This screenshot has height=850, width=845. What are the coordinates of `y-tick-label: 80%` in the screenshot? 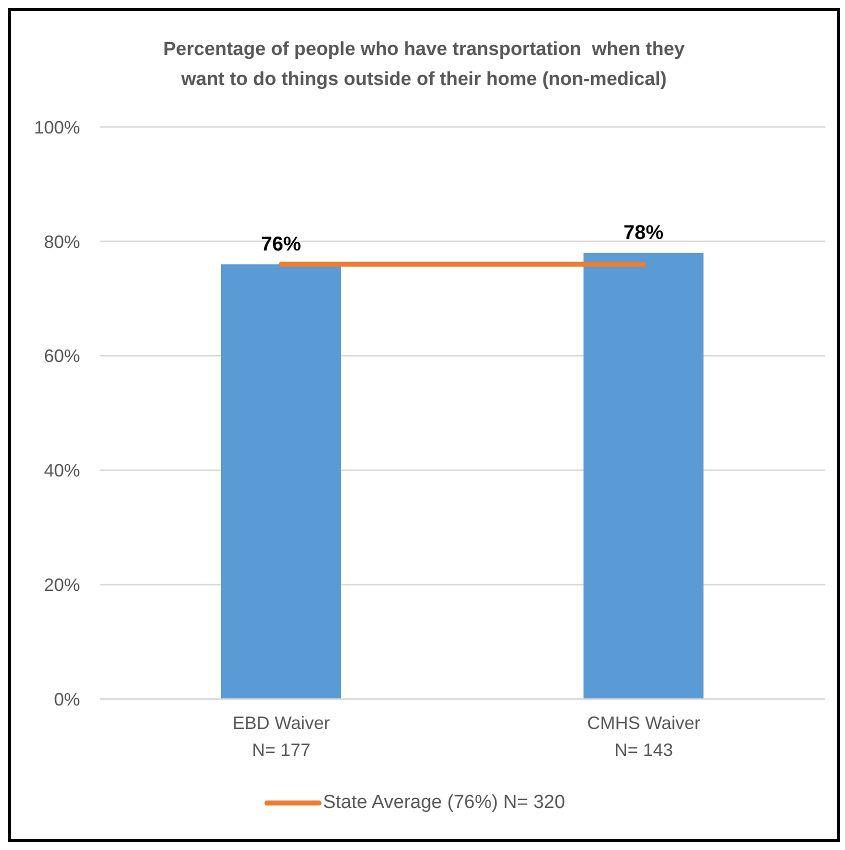 It's located at (62, 242).